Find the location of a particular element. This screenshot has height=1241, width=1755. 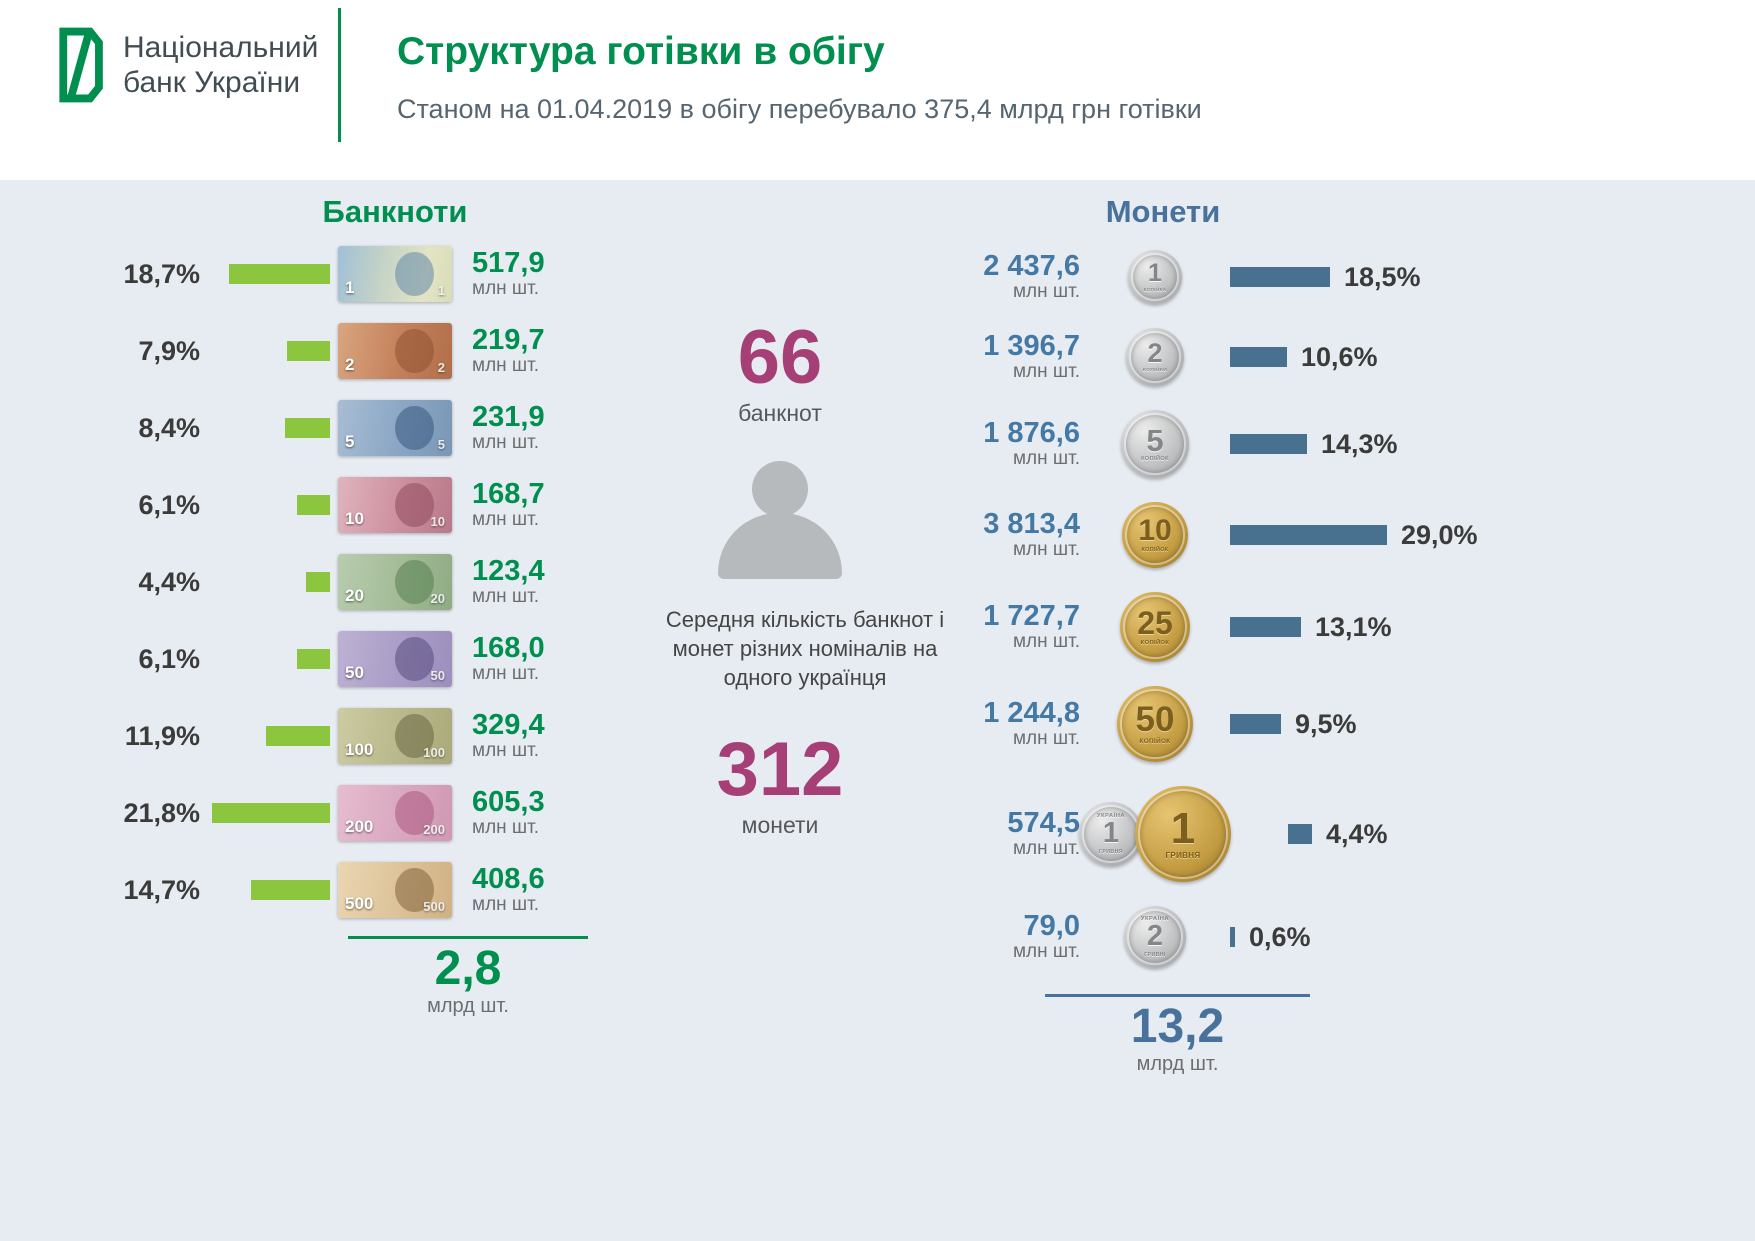

coin-image: 25 копійок is located at coordinates (1155, 627).